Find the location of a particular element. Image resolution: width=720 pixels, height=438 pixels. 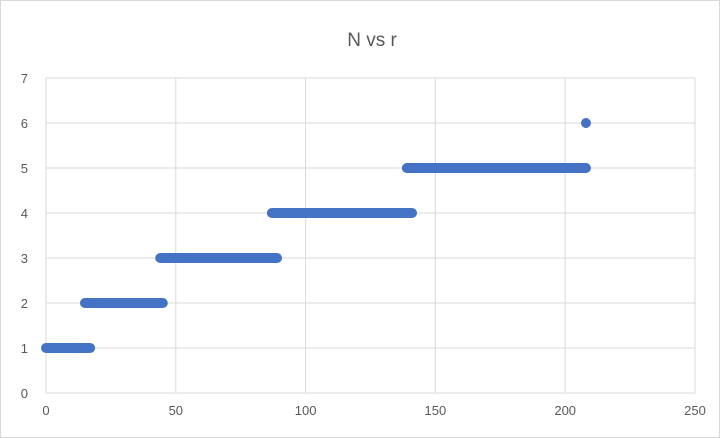

x-tick-label: 100 is located at coordinates (306, 410).